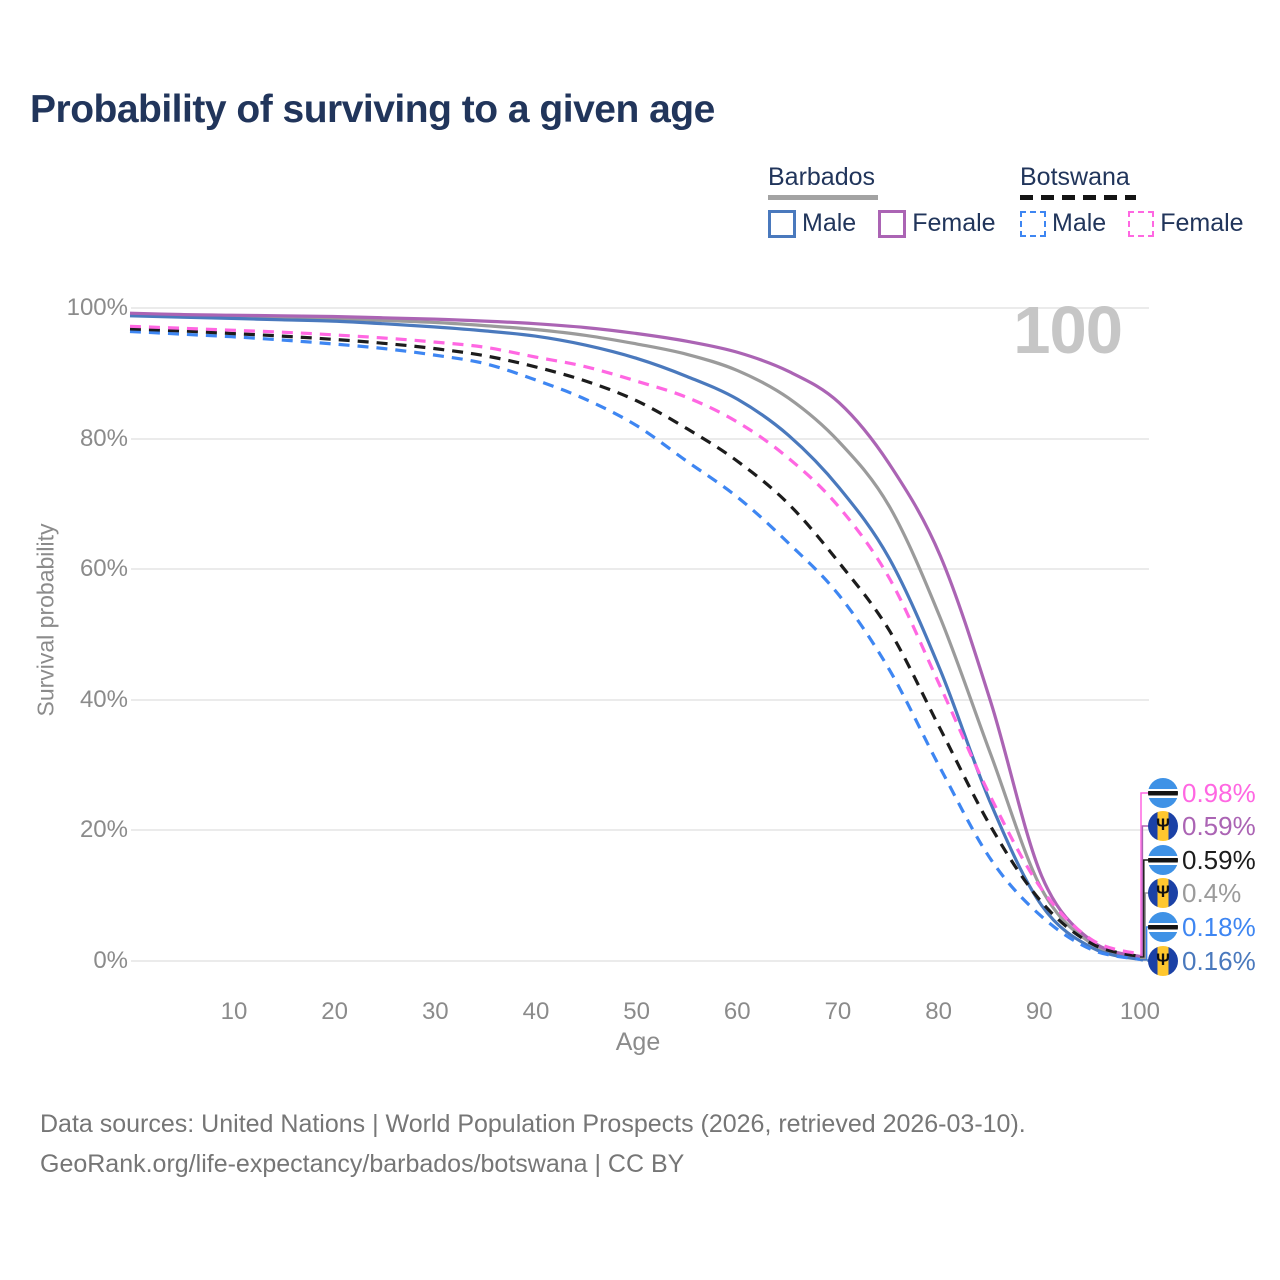  What do you see at coordinates (1141, 223) in the screenshot?
I see `botswana-female-swatch-icon` at bounding box center [1141, 223].